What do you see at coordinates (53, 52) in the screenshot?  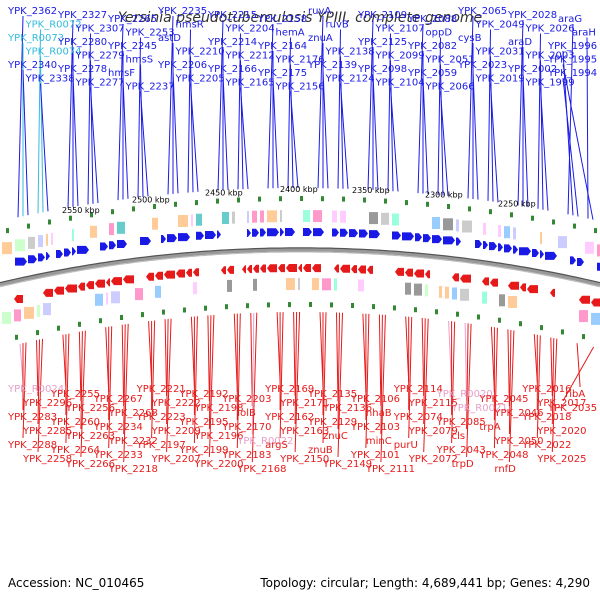 I see `gene-label: YPK_R0074` at bounding box center [53, 52].